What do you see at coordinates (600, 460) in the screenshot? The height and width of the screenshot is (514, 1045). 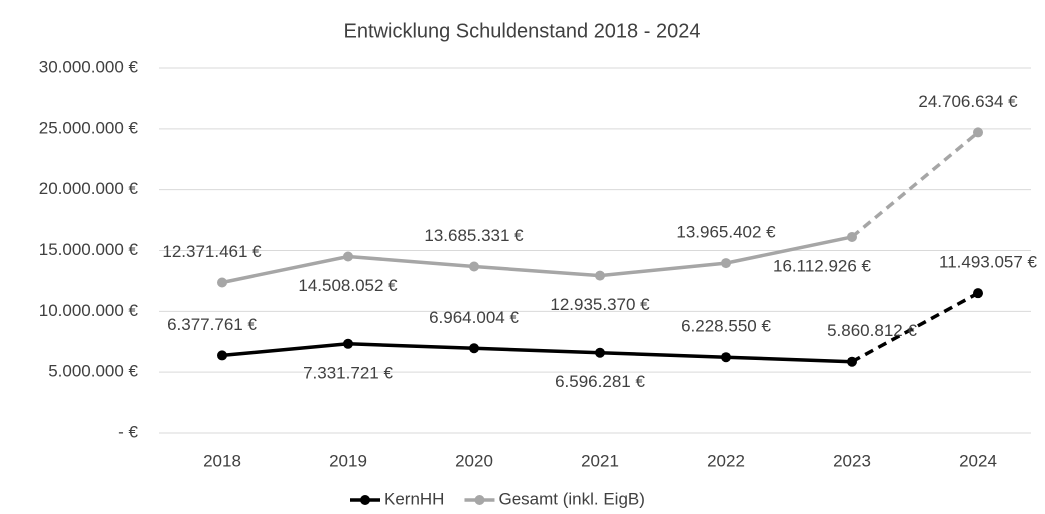 I see `x-tick-label: 2021` at bounding box center [600, 460].